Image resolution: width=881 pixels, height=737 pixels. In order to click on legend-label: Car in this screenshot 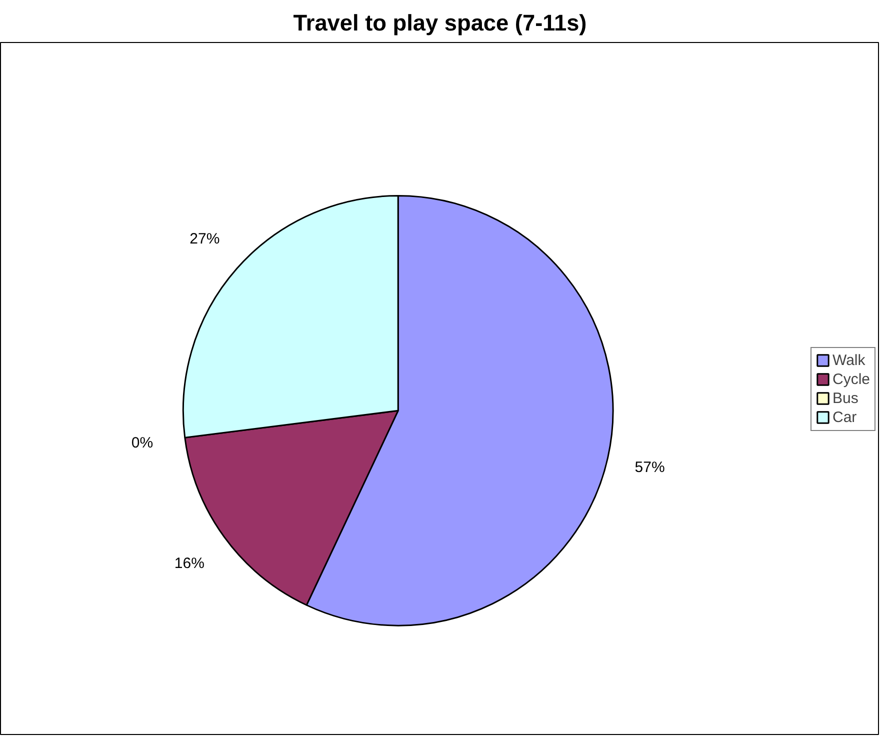, I will do `click(844, 417)`.